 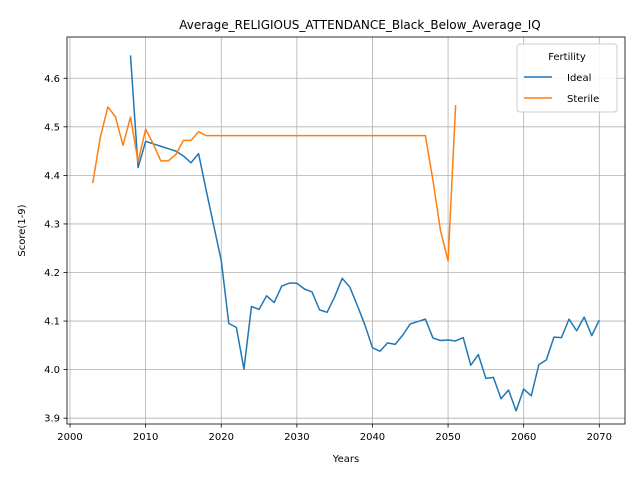 I want to click on legend: Fertility Ideal Sterile, so click(x=567, y=78).